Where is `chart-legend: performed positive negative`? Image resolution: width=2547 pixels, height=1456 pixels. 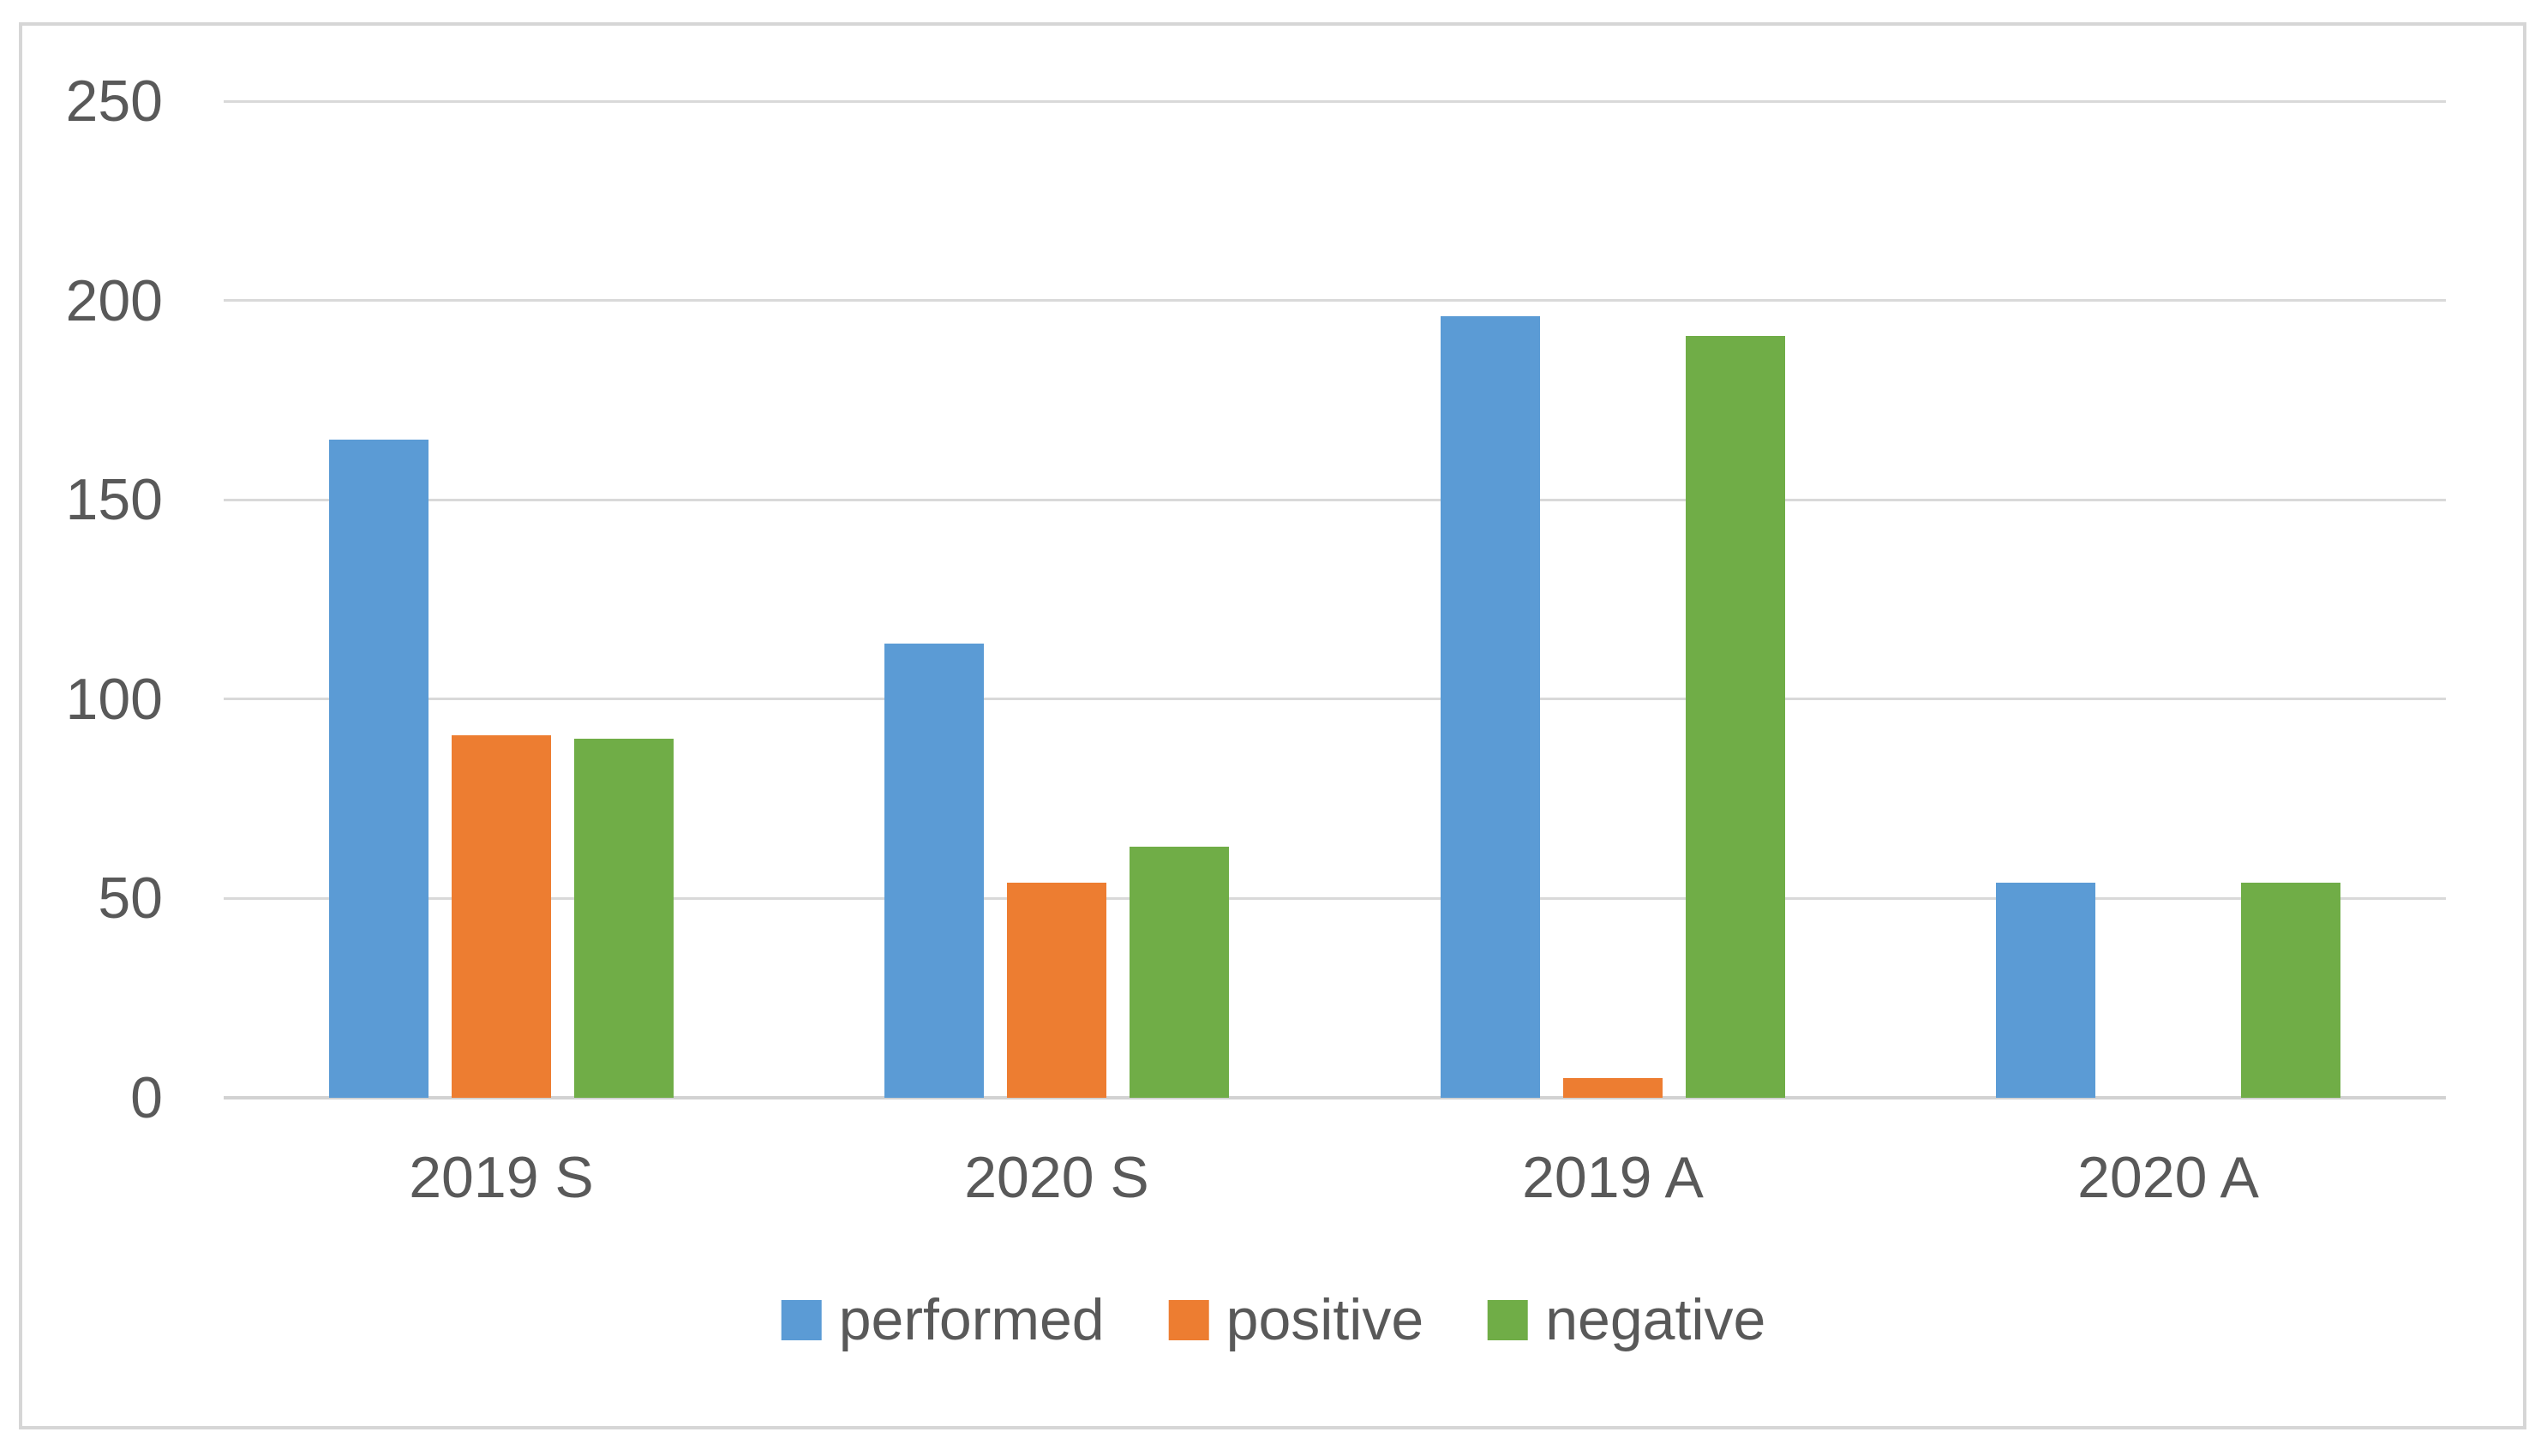
chart-legend: performed positive negative is located at coordinates (1273, 1319).